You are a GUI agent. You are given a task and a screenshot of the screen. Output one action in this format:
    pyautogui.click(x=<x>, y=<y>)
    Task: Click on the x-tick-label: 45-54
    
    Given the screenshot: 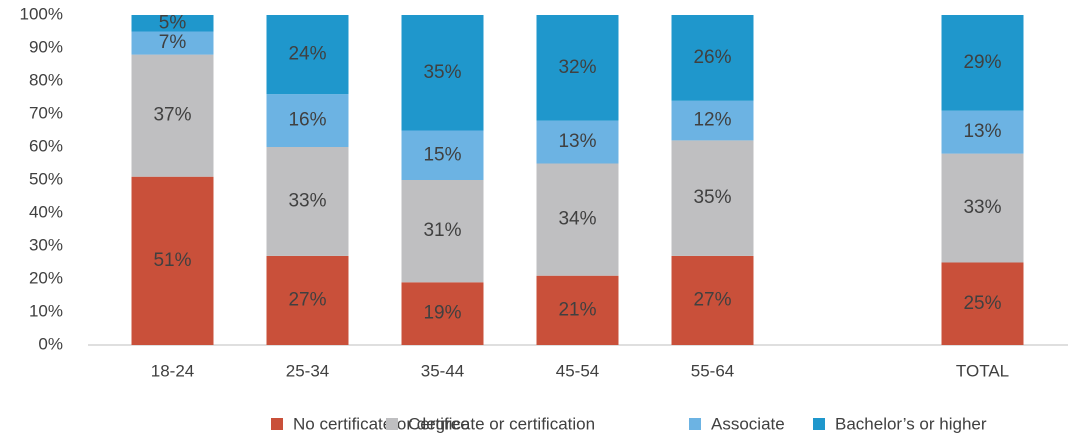 What is the action you would take?
    pyautogui.click(x=577, y=370)
    